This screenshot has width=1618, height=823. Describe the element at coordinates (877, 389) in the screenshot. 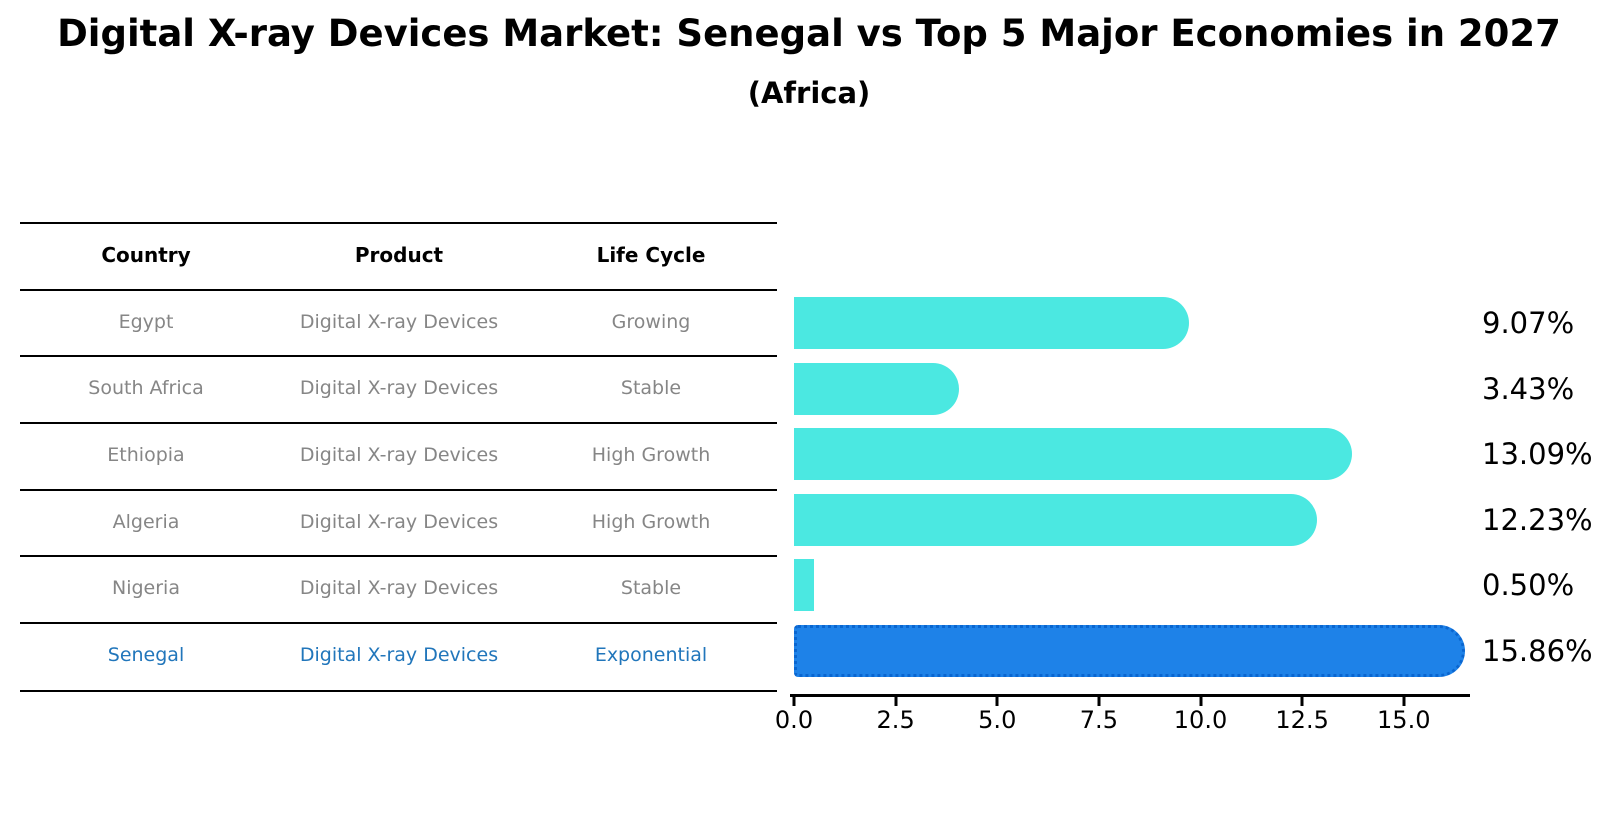

I see `bar-south-africa` at that location.